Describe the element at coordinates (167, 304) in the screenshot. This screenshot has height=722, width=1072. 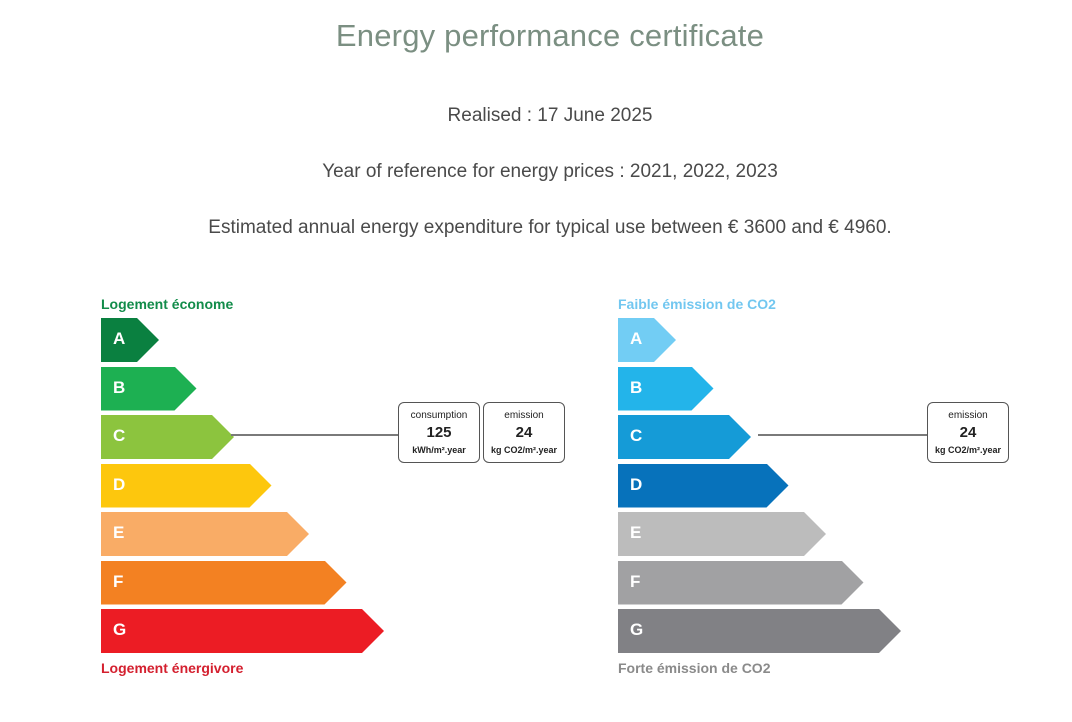
I see `energy-scale-top-label: Logement économe` at that location.